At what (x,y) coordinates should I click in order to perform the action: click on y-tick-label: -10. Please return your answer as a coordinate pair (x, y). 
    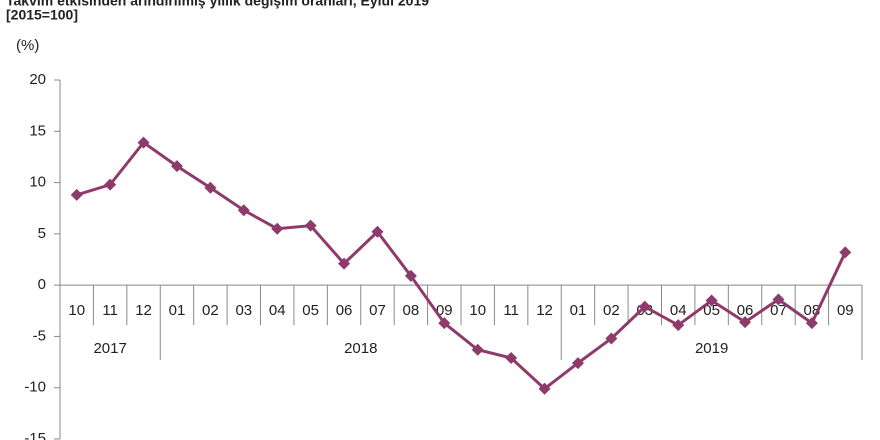
    Looking at the image, I should click on (35, 387).